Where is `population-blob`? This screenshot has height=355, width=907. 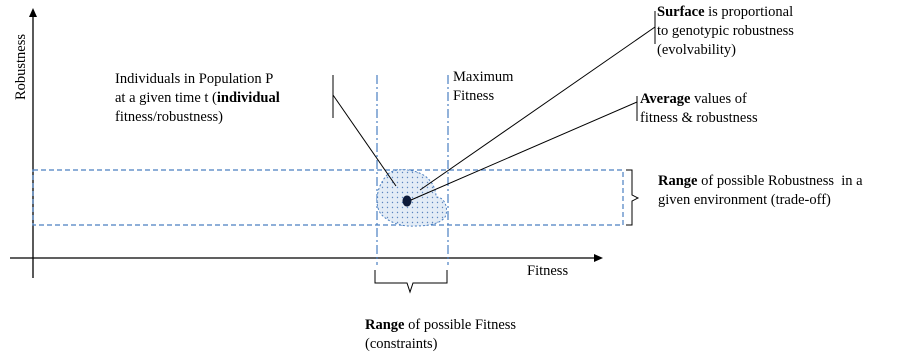 population-blob is located at coordinates (411, 198).